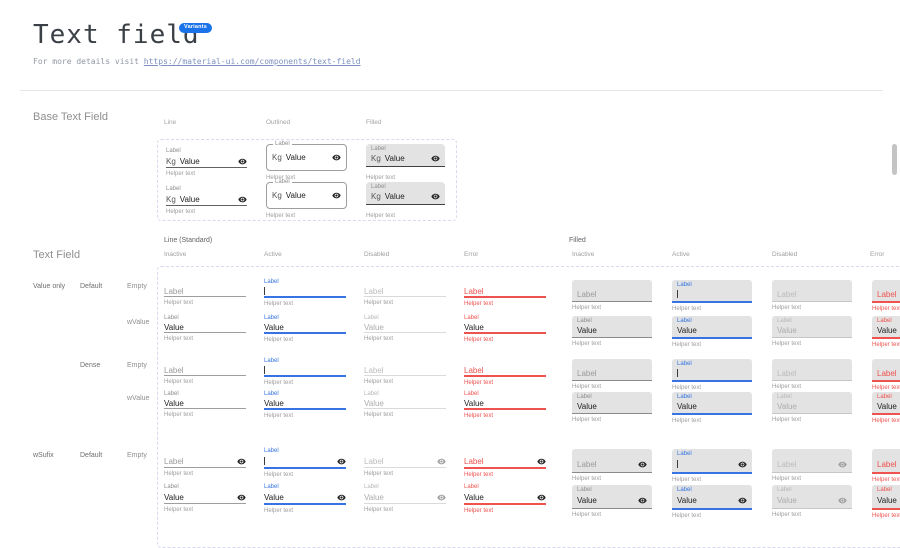 This screenshot has height=548, width=900. Describe the element at coordinates (894, 159) in the screenshot. I see `scrollbar-thumb` at that location.